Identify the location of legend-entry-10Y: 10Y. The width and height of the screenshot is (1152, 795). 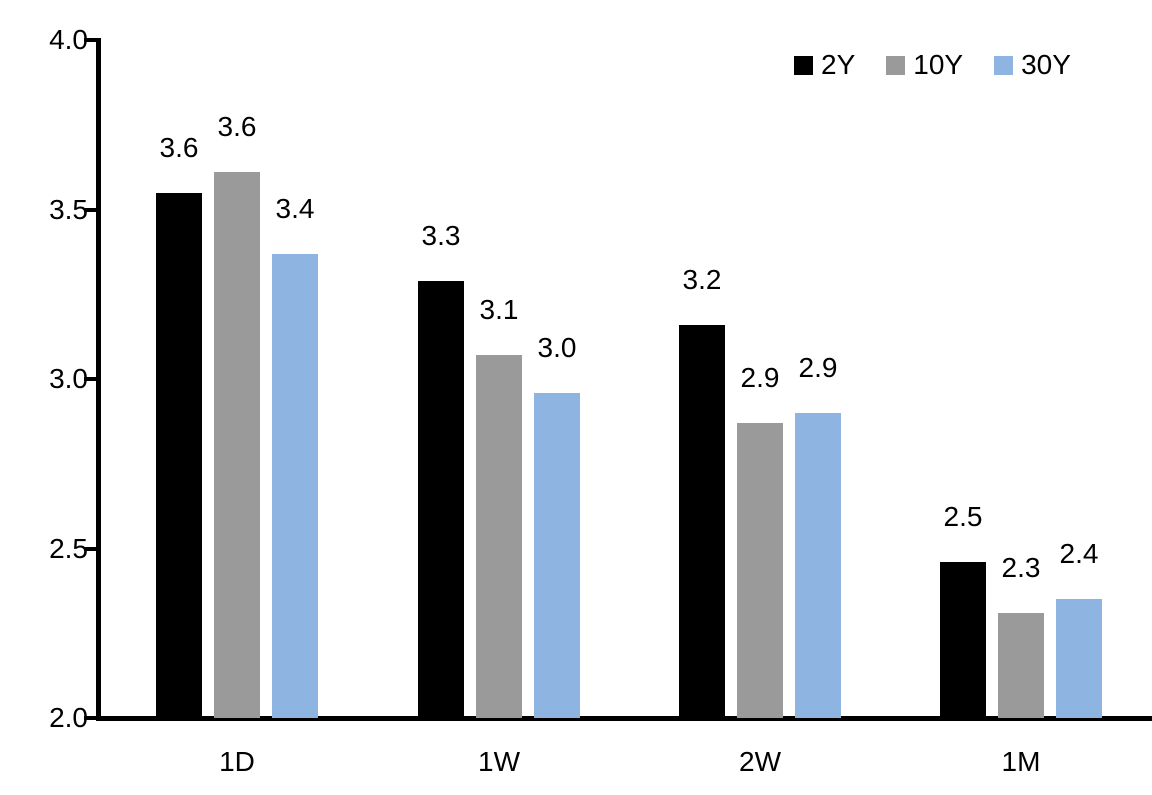
(924, 65).